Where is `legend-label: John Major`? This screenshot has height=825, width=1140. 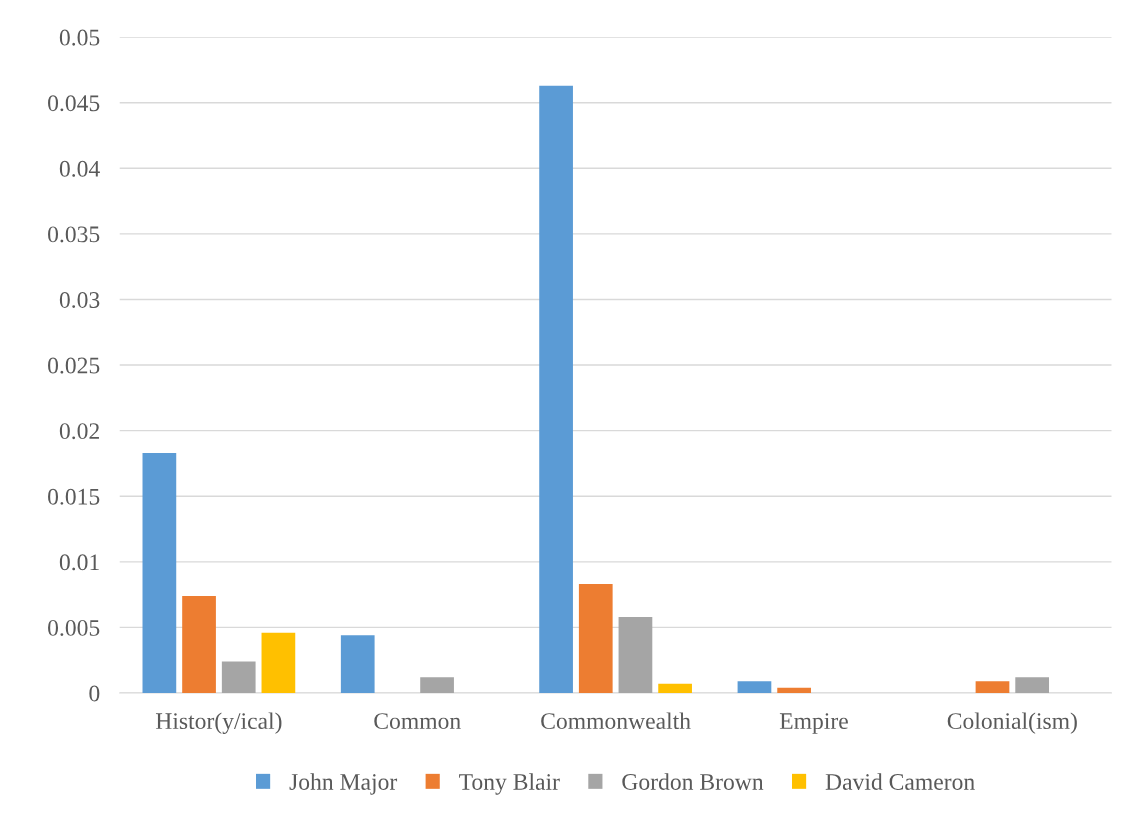 legend-label: John Major is located at coordinates (343, 784).